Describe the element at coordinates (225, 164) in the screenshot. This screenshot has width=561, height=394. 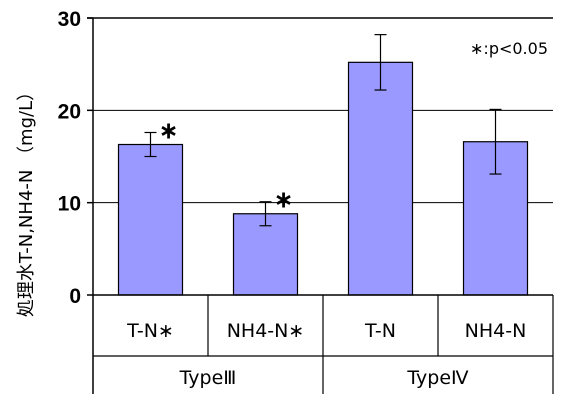
I see `significance-marks: ∗∗` at that location.